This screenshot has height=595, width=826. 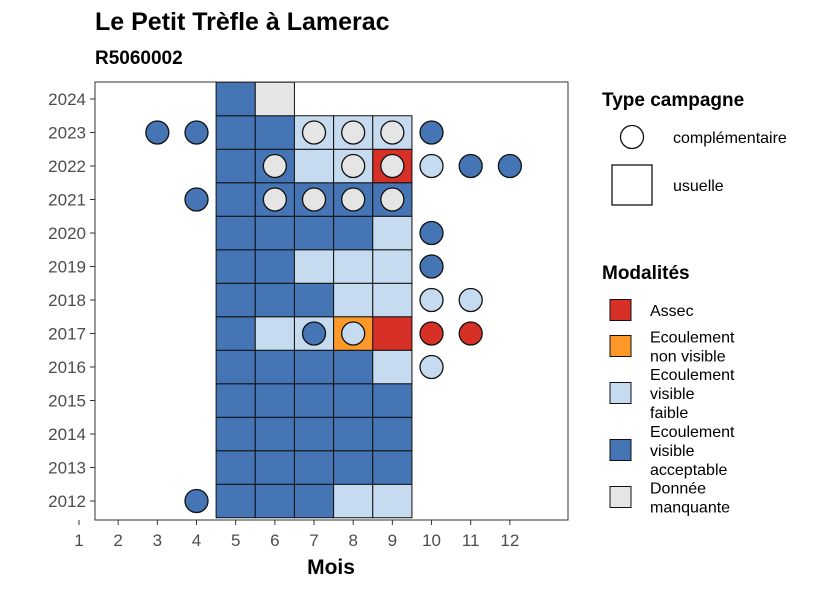 What do you see at coordinates (157, 540) in the screenshot?
I see `x-tick-label: 3` at bounding box center [157, 540].